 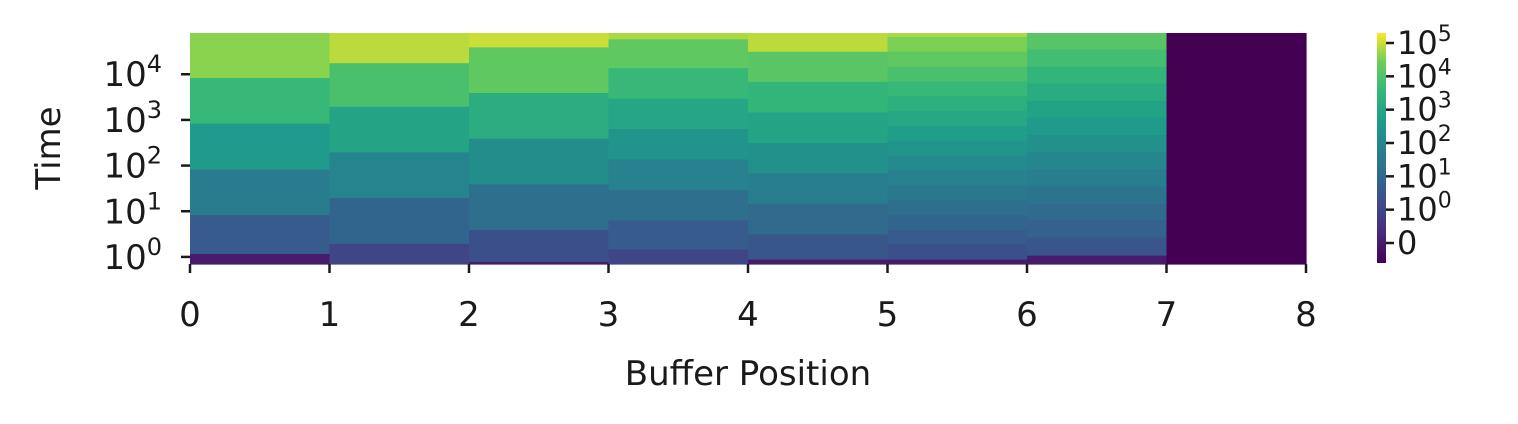 What do you see at coordinates (1424, 42) in the screenshot?
I see `colorbar-tick-label: 10⁵` at bounding box center [1424, 42].